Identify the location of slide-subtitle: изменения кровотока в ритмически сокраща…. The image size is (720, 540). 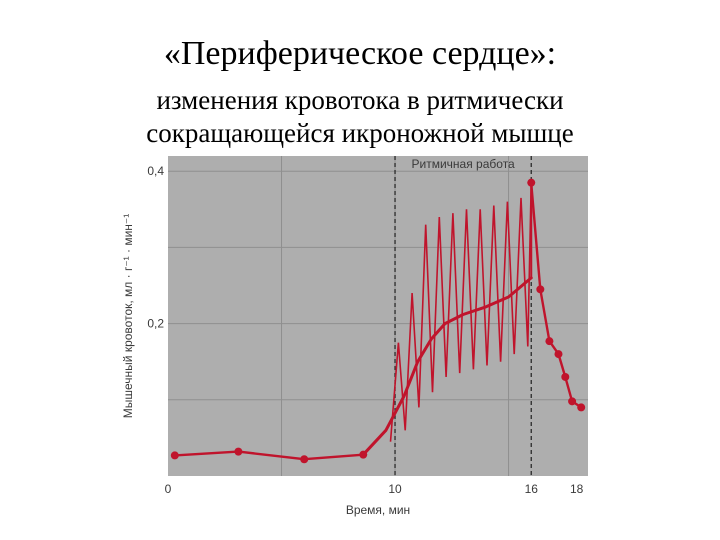
(360, 117).